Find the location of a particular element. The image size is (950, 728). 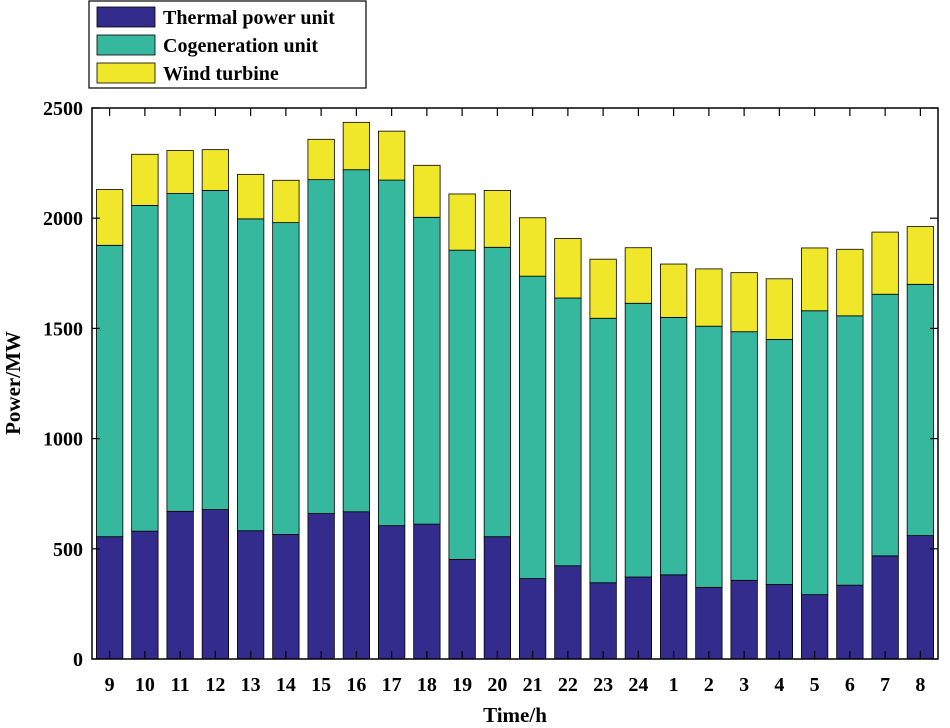

x-tick-label-14: 14 is located at coordinates (286, 685).